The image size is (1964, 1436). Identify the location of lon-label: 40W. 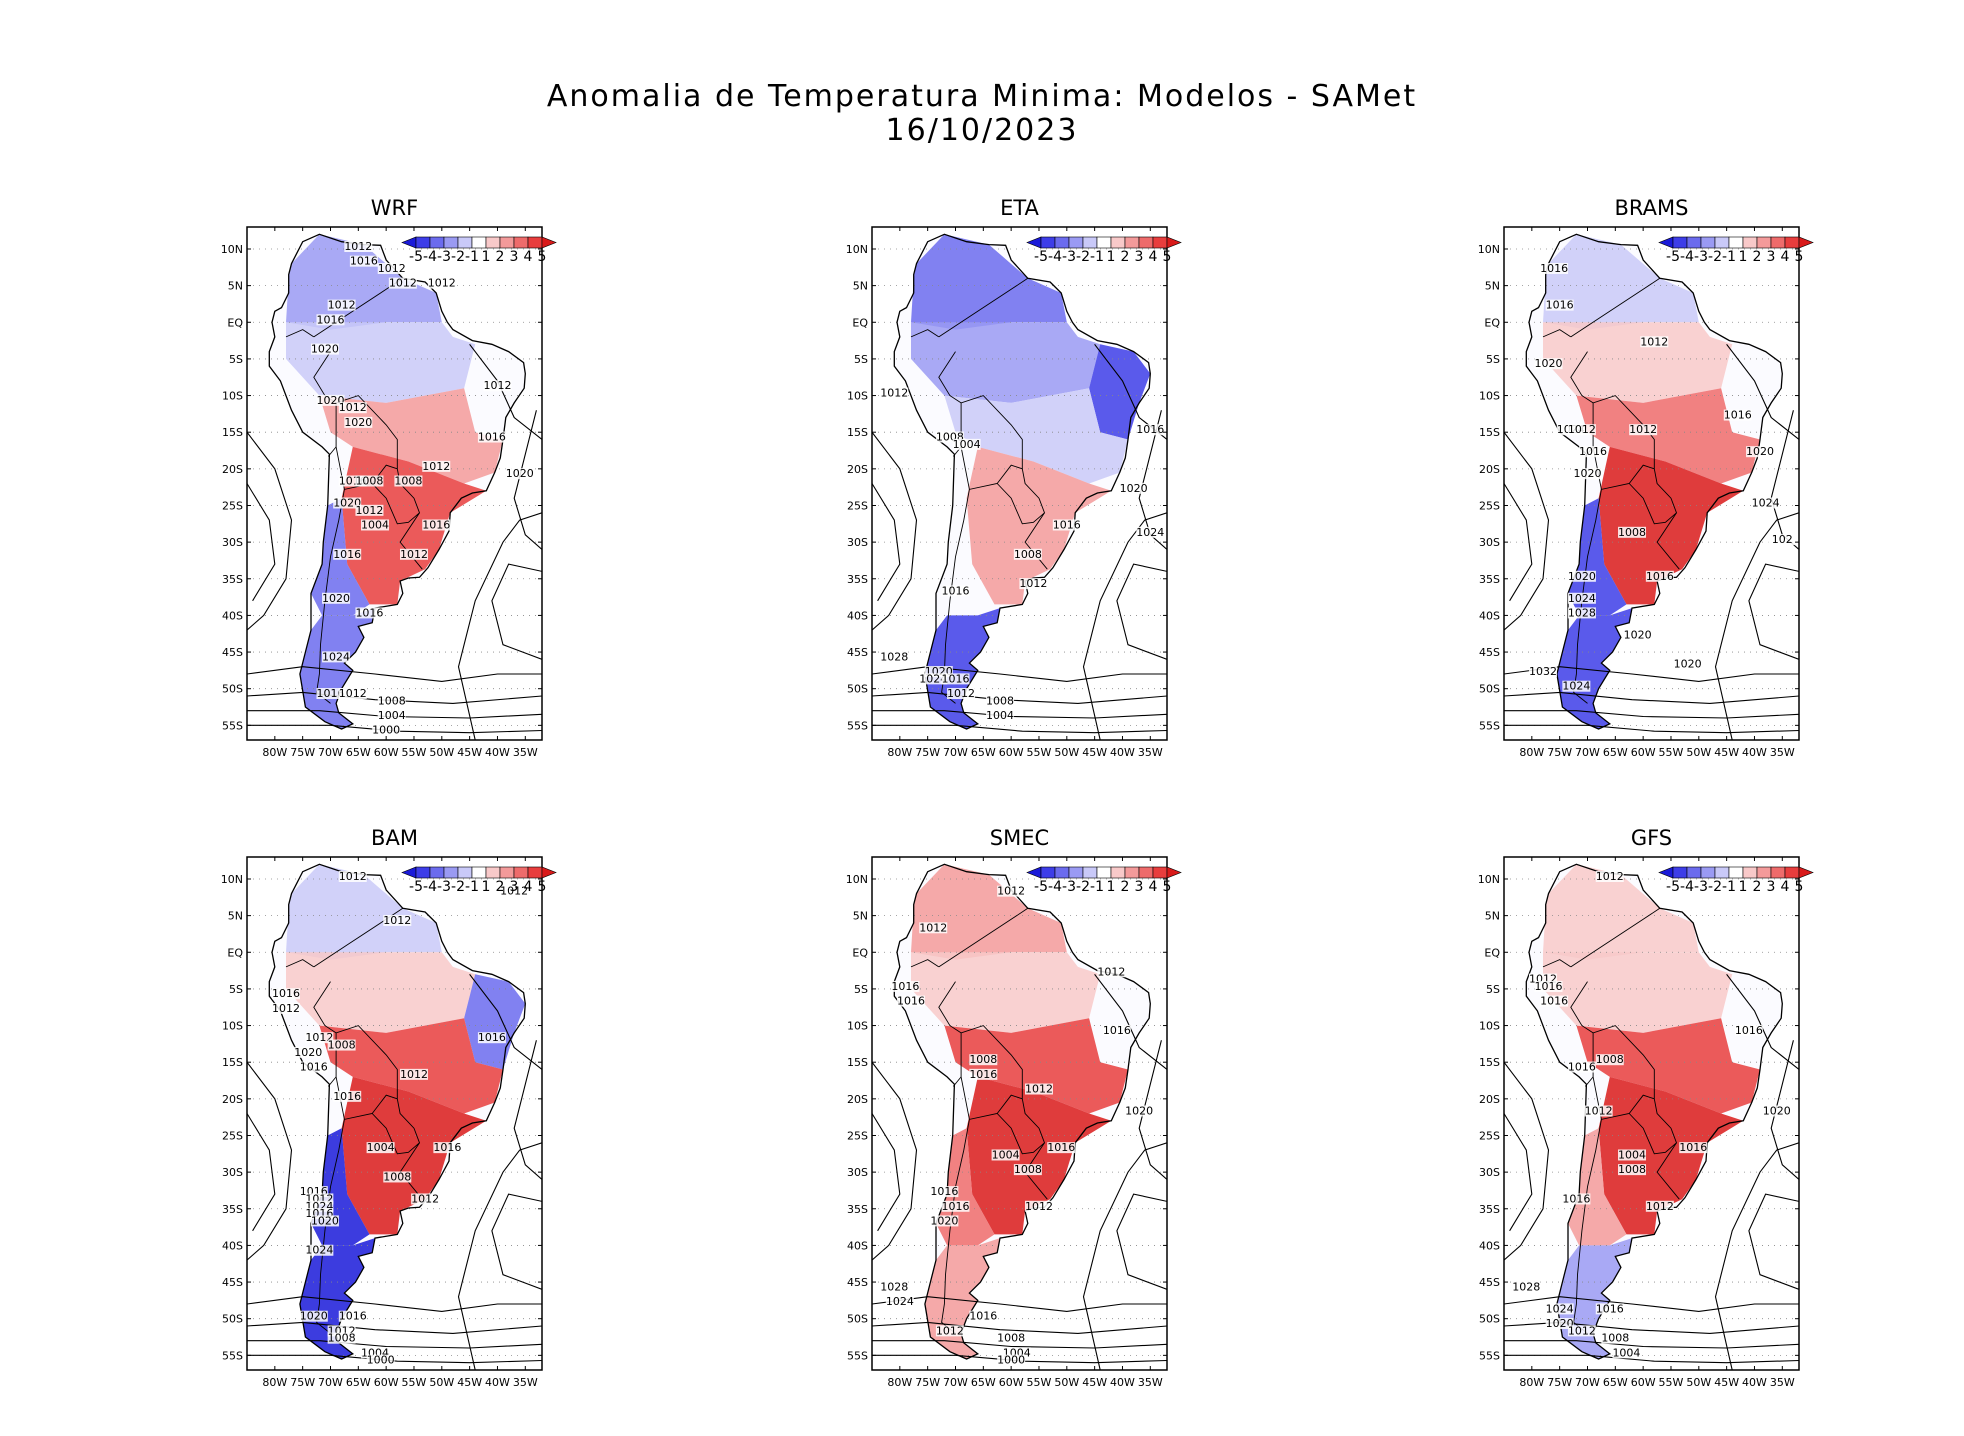
(1122, 1382).